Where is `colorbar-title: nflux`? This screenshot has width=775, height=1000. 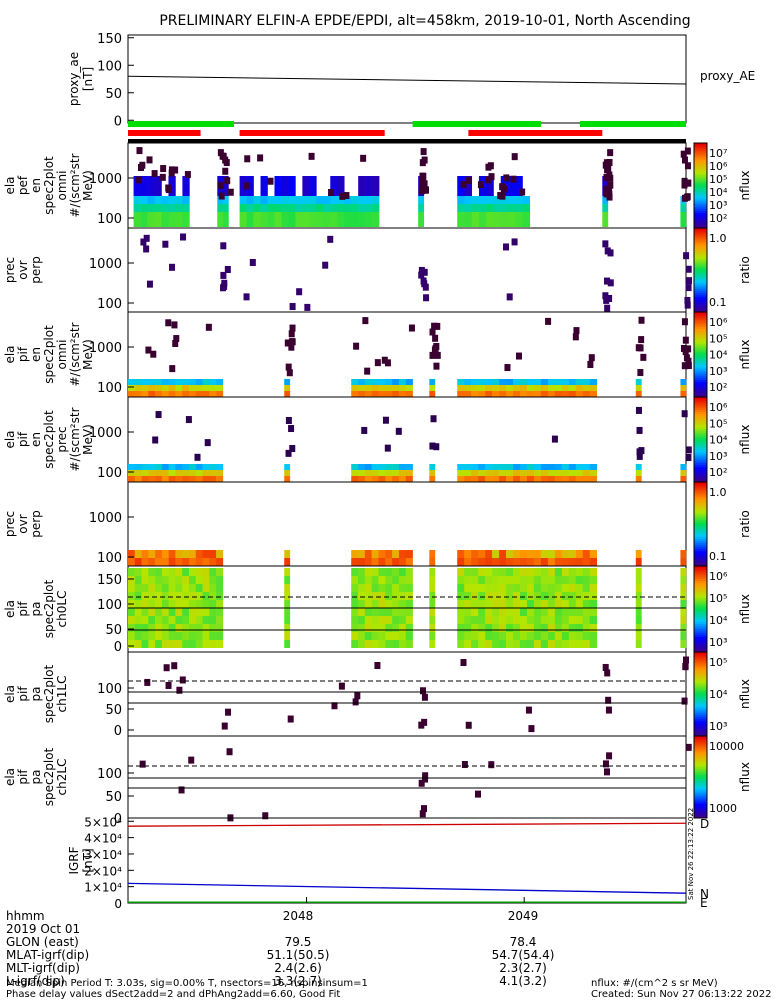 colorbar-title: nflux is located at coordinates (745, 186).